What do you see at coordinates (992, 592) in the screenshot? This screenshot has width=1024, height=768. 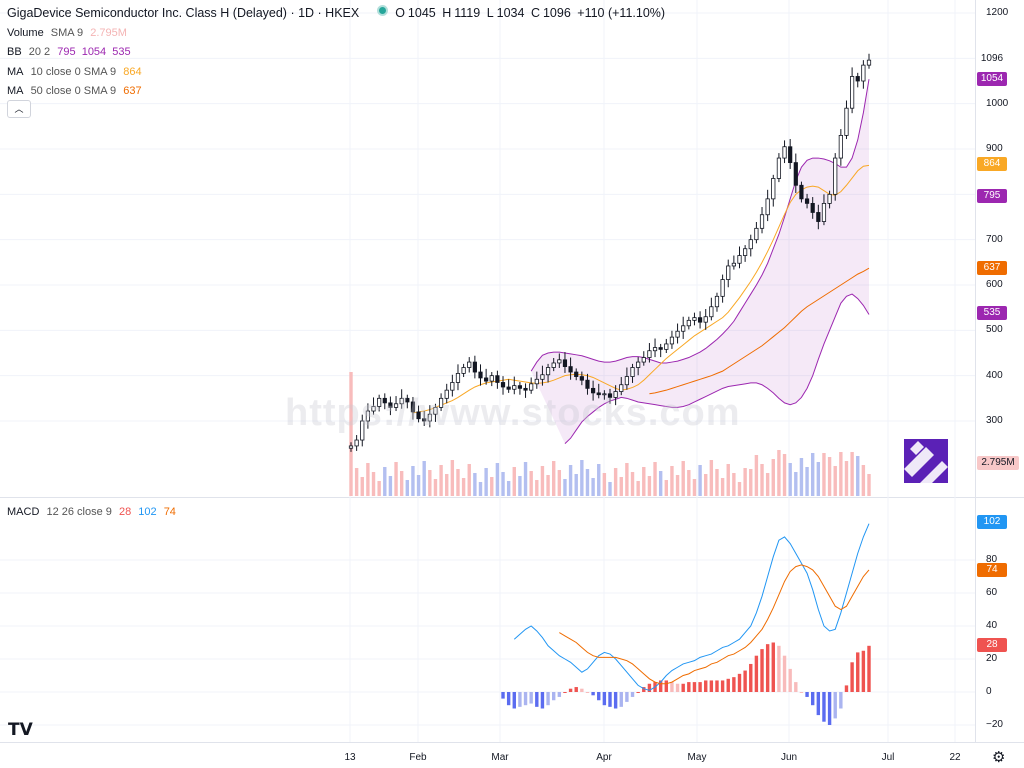 I see `macd-tick-label: 60` at bounding box center [992, 592].